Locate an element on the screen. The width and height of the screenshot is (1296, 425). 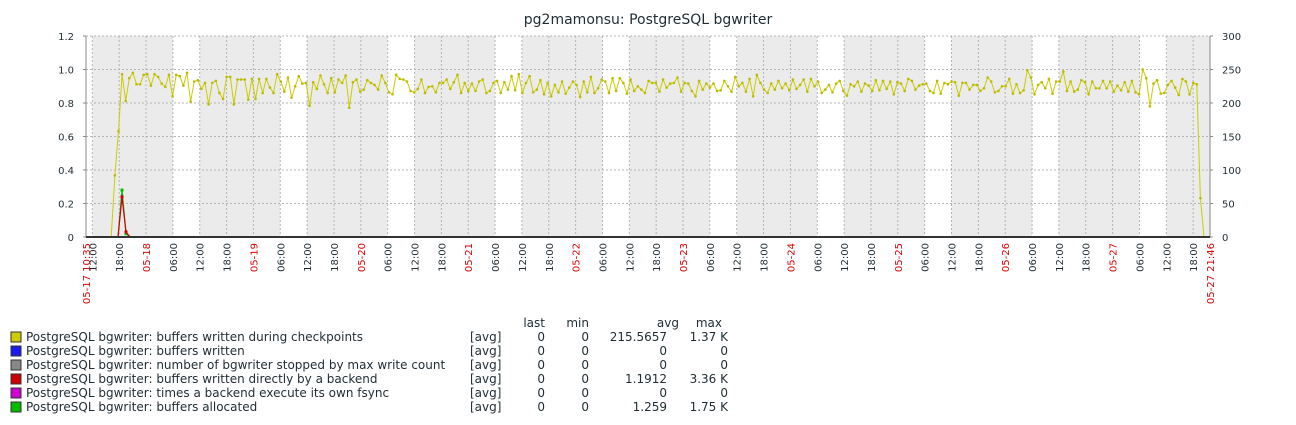
legend-last: 0 is located at coordinates (541, 379).